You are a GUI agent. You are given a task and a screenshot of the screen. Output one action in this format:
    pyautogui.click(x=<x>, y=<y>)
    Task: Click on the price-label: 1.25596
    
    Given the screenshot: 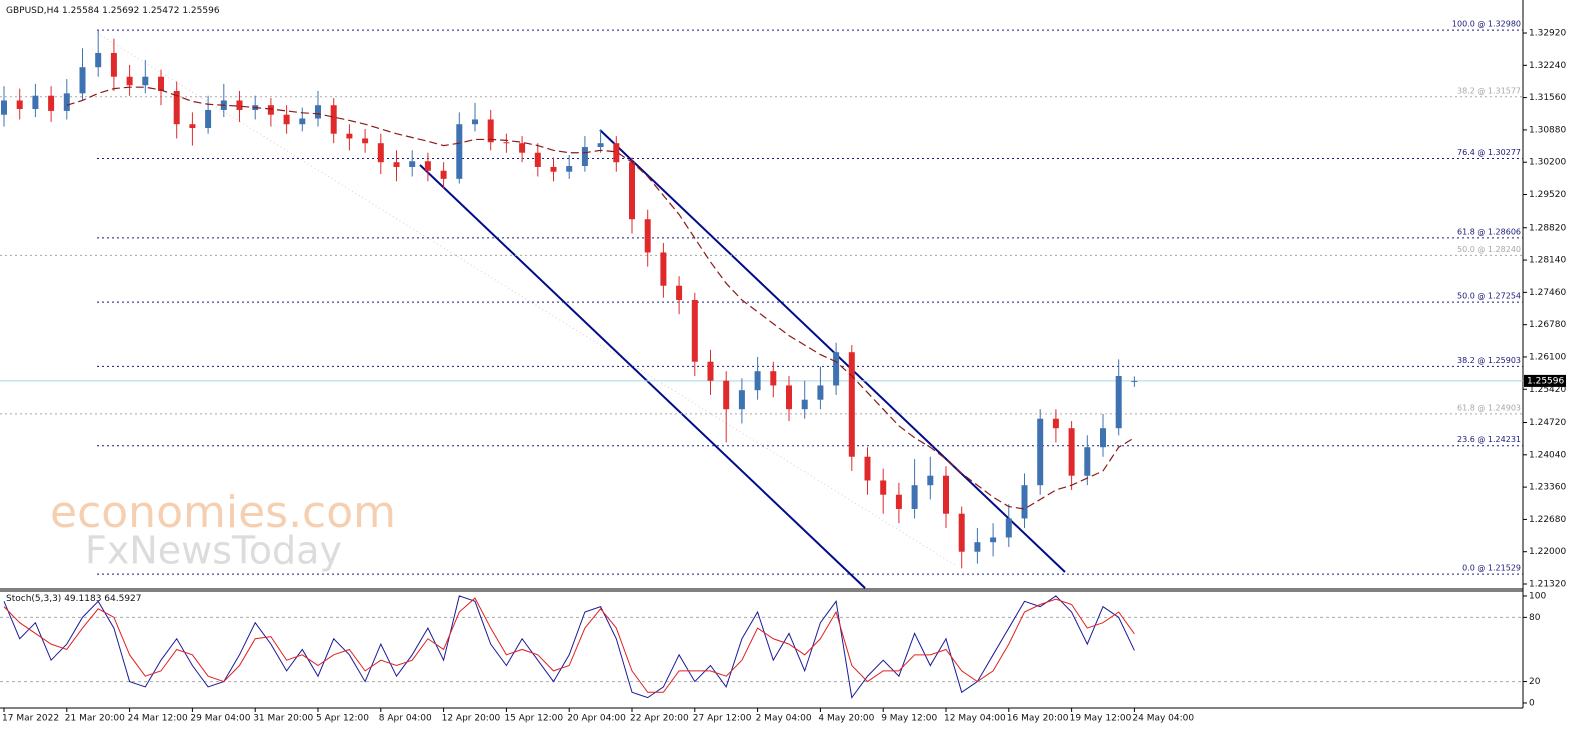 What is the action you would take?
    pyautogui.click(x=1545, y=381)
    